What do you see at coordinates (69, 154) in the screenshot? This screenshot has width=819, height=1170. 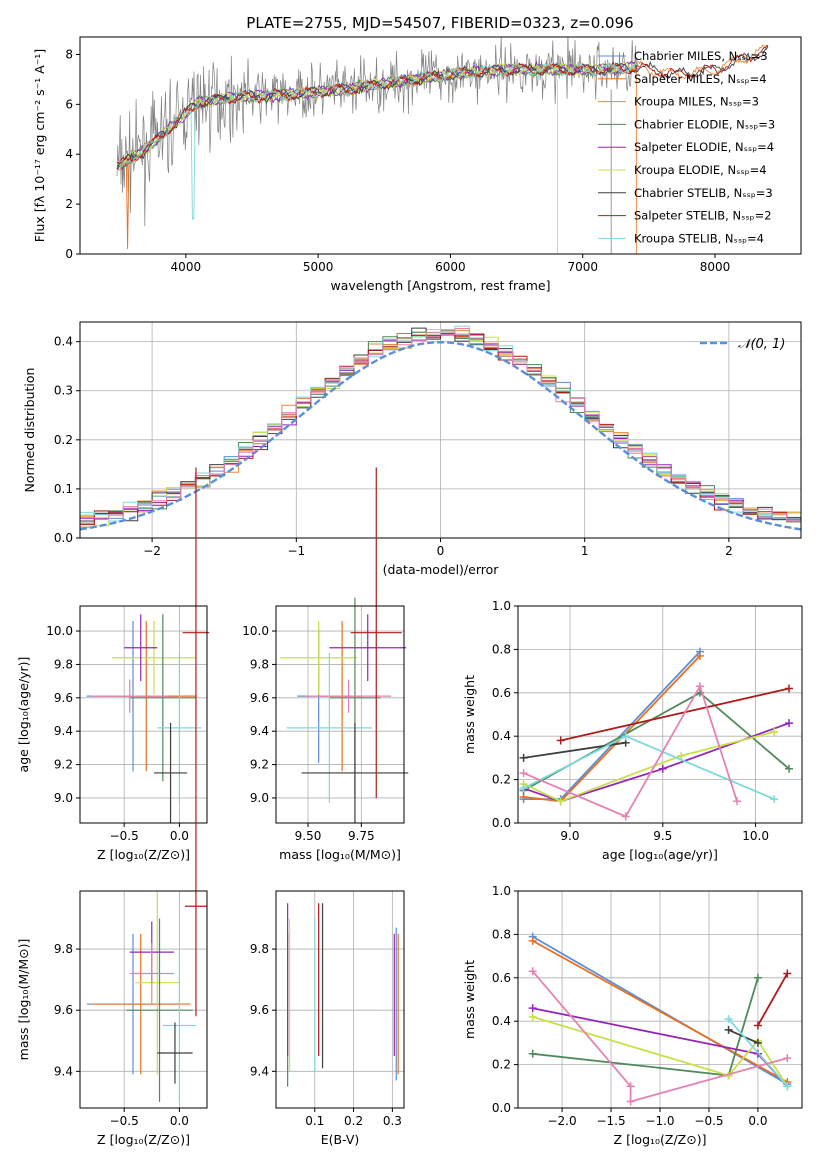 I see `y-tick-label: 4` at bounding box center [69, 154].